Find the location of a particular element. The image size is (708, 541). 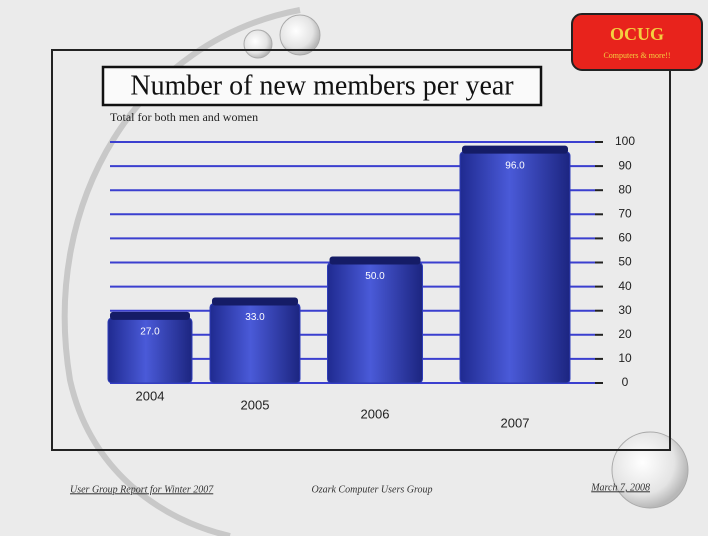

chart-subtitle: Total for both men and women is located at coordinates (184, 117).